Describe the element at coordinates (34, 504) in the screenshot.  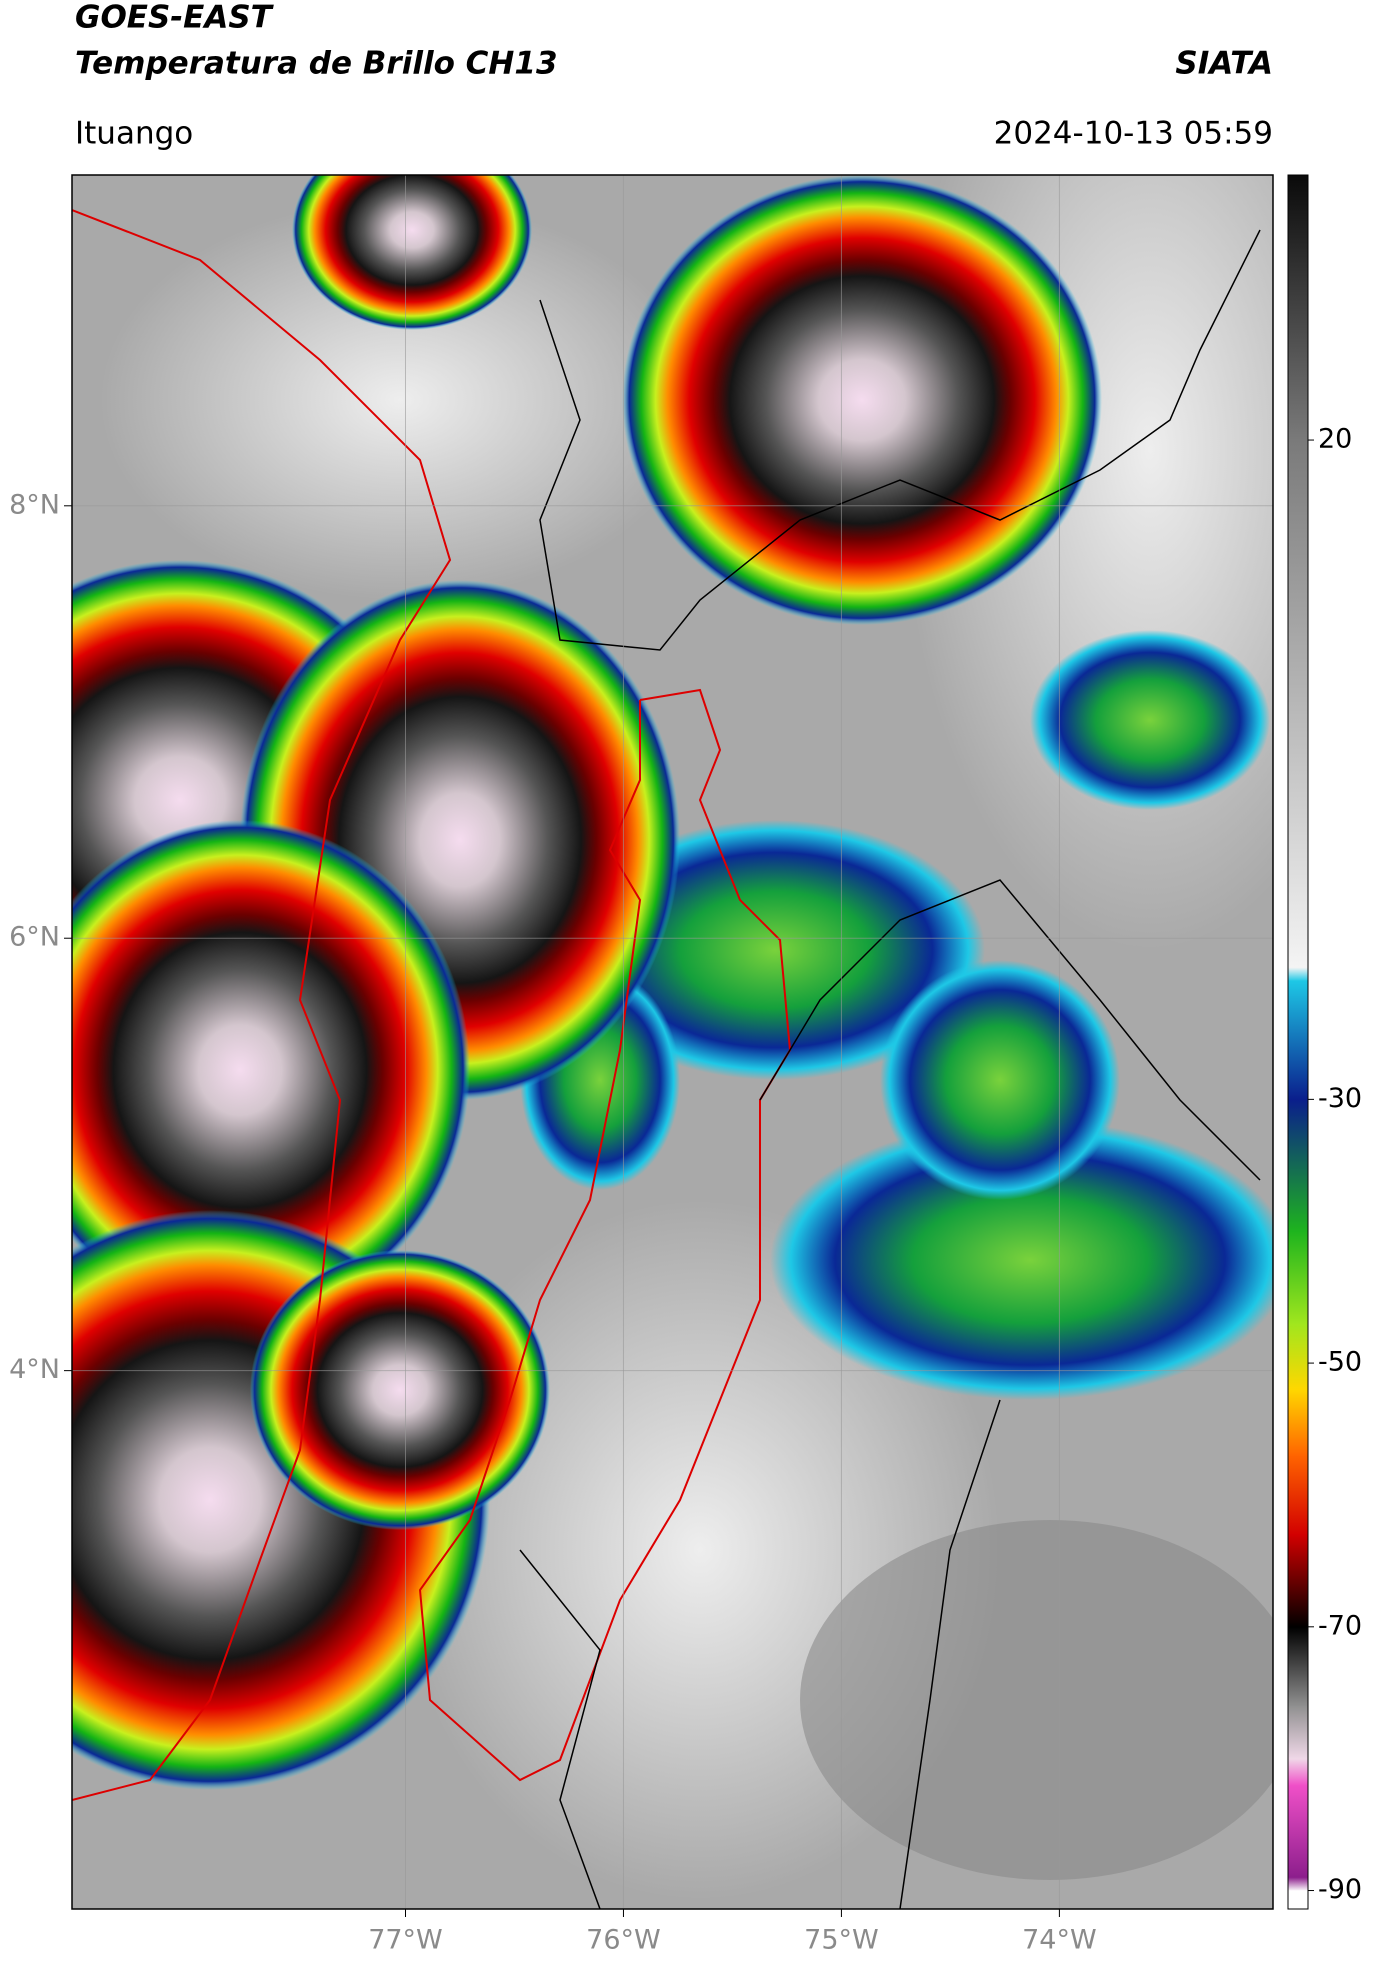
I see `y-tick-label: 8°N` at that location.